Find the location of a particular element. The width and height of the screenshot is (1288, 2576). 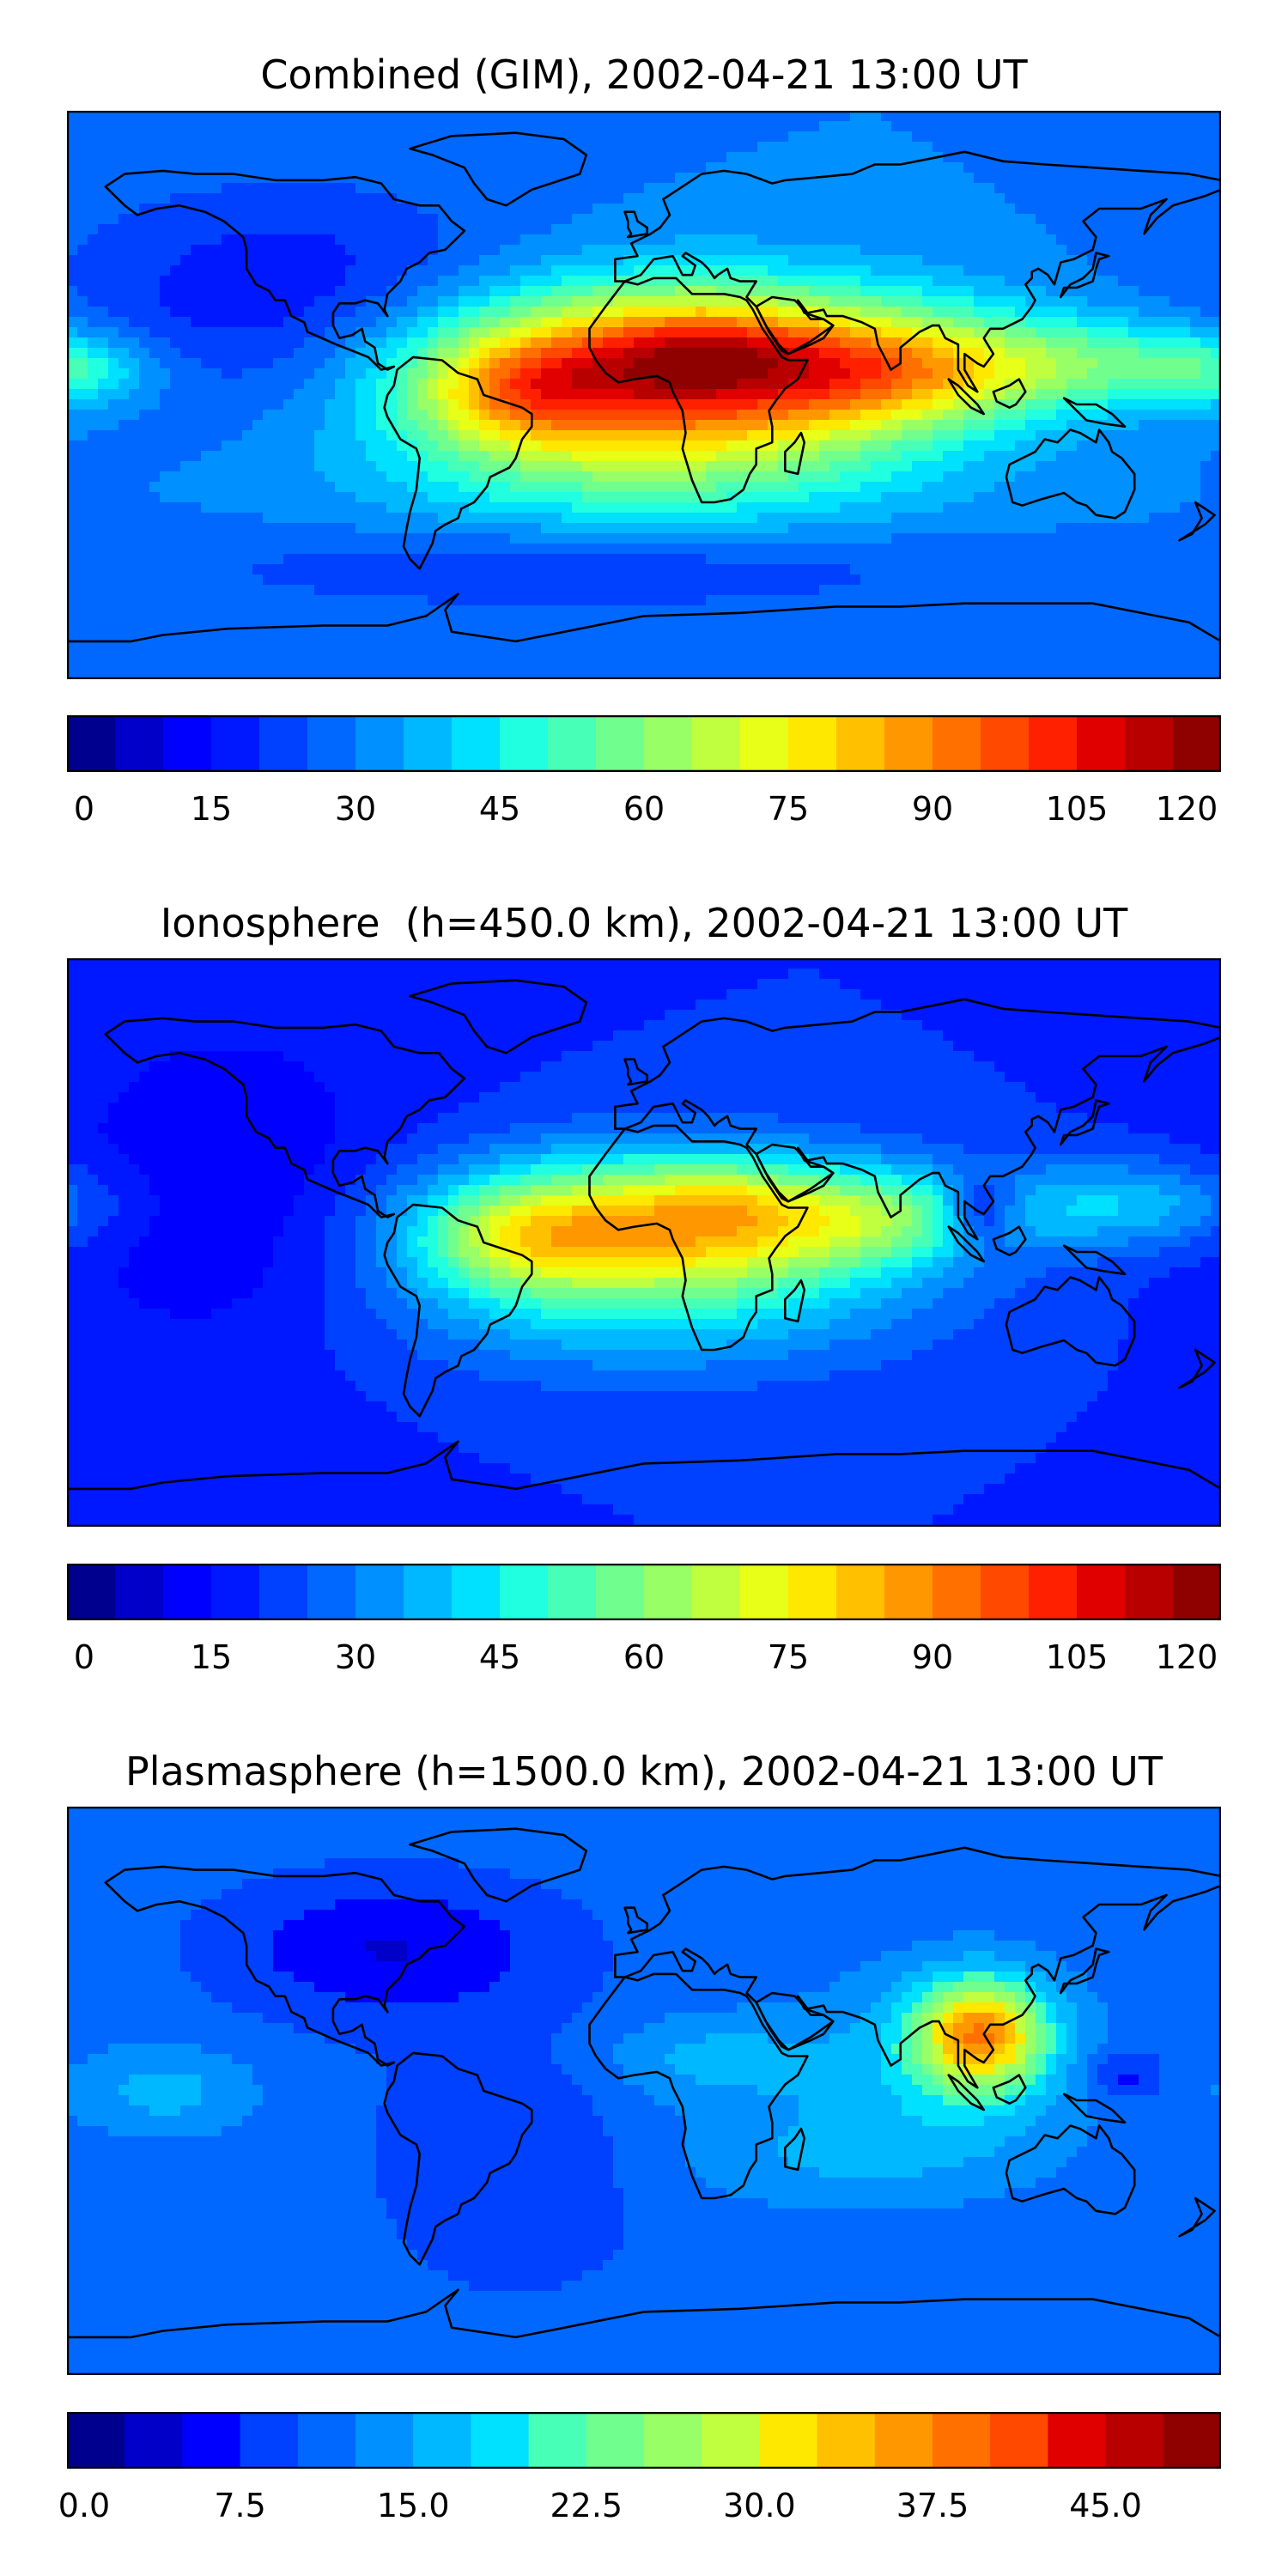

colorbar-ticks-combined: 0 15 30 45 60 75 90 105 120 is located at coordinates (644, 812).